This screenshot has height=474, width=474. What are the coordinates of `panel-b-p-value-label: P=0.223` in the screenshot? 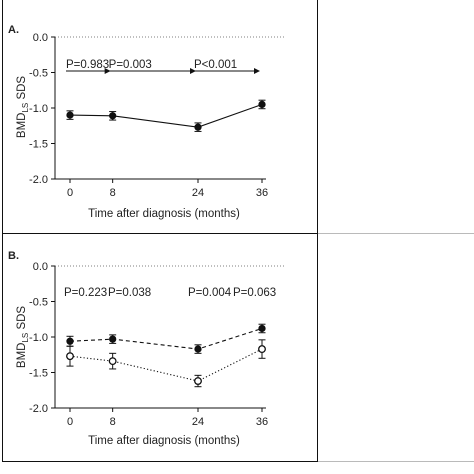 It's located at (85, 293).